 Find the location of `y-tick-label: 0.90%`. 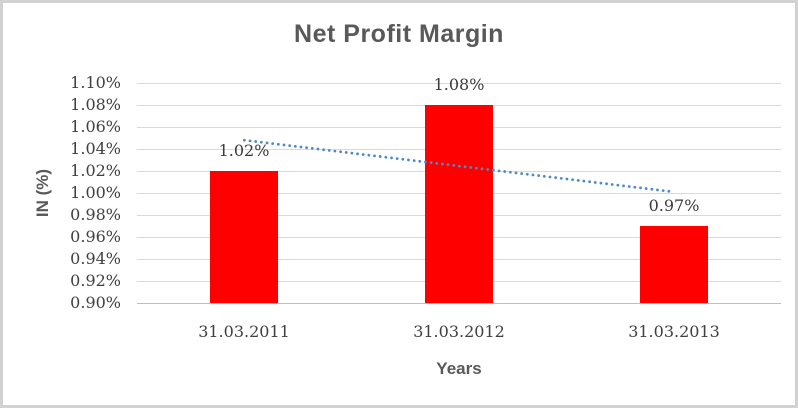

y-tick-label: 0.90% is located at coordinates (95, 302).